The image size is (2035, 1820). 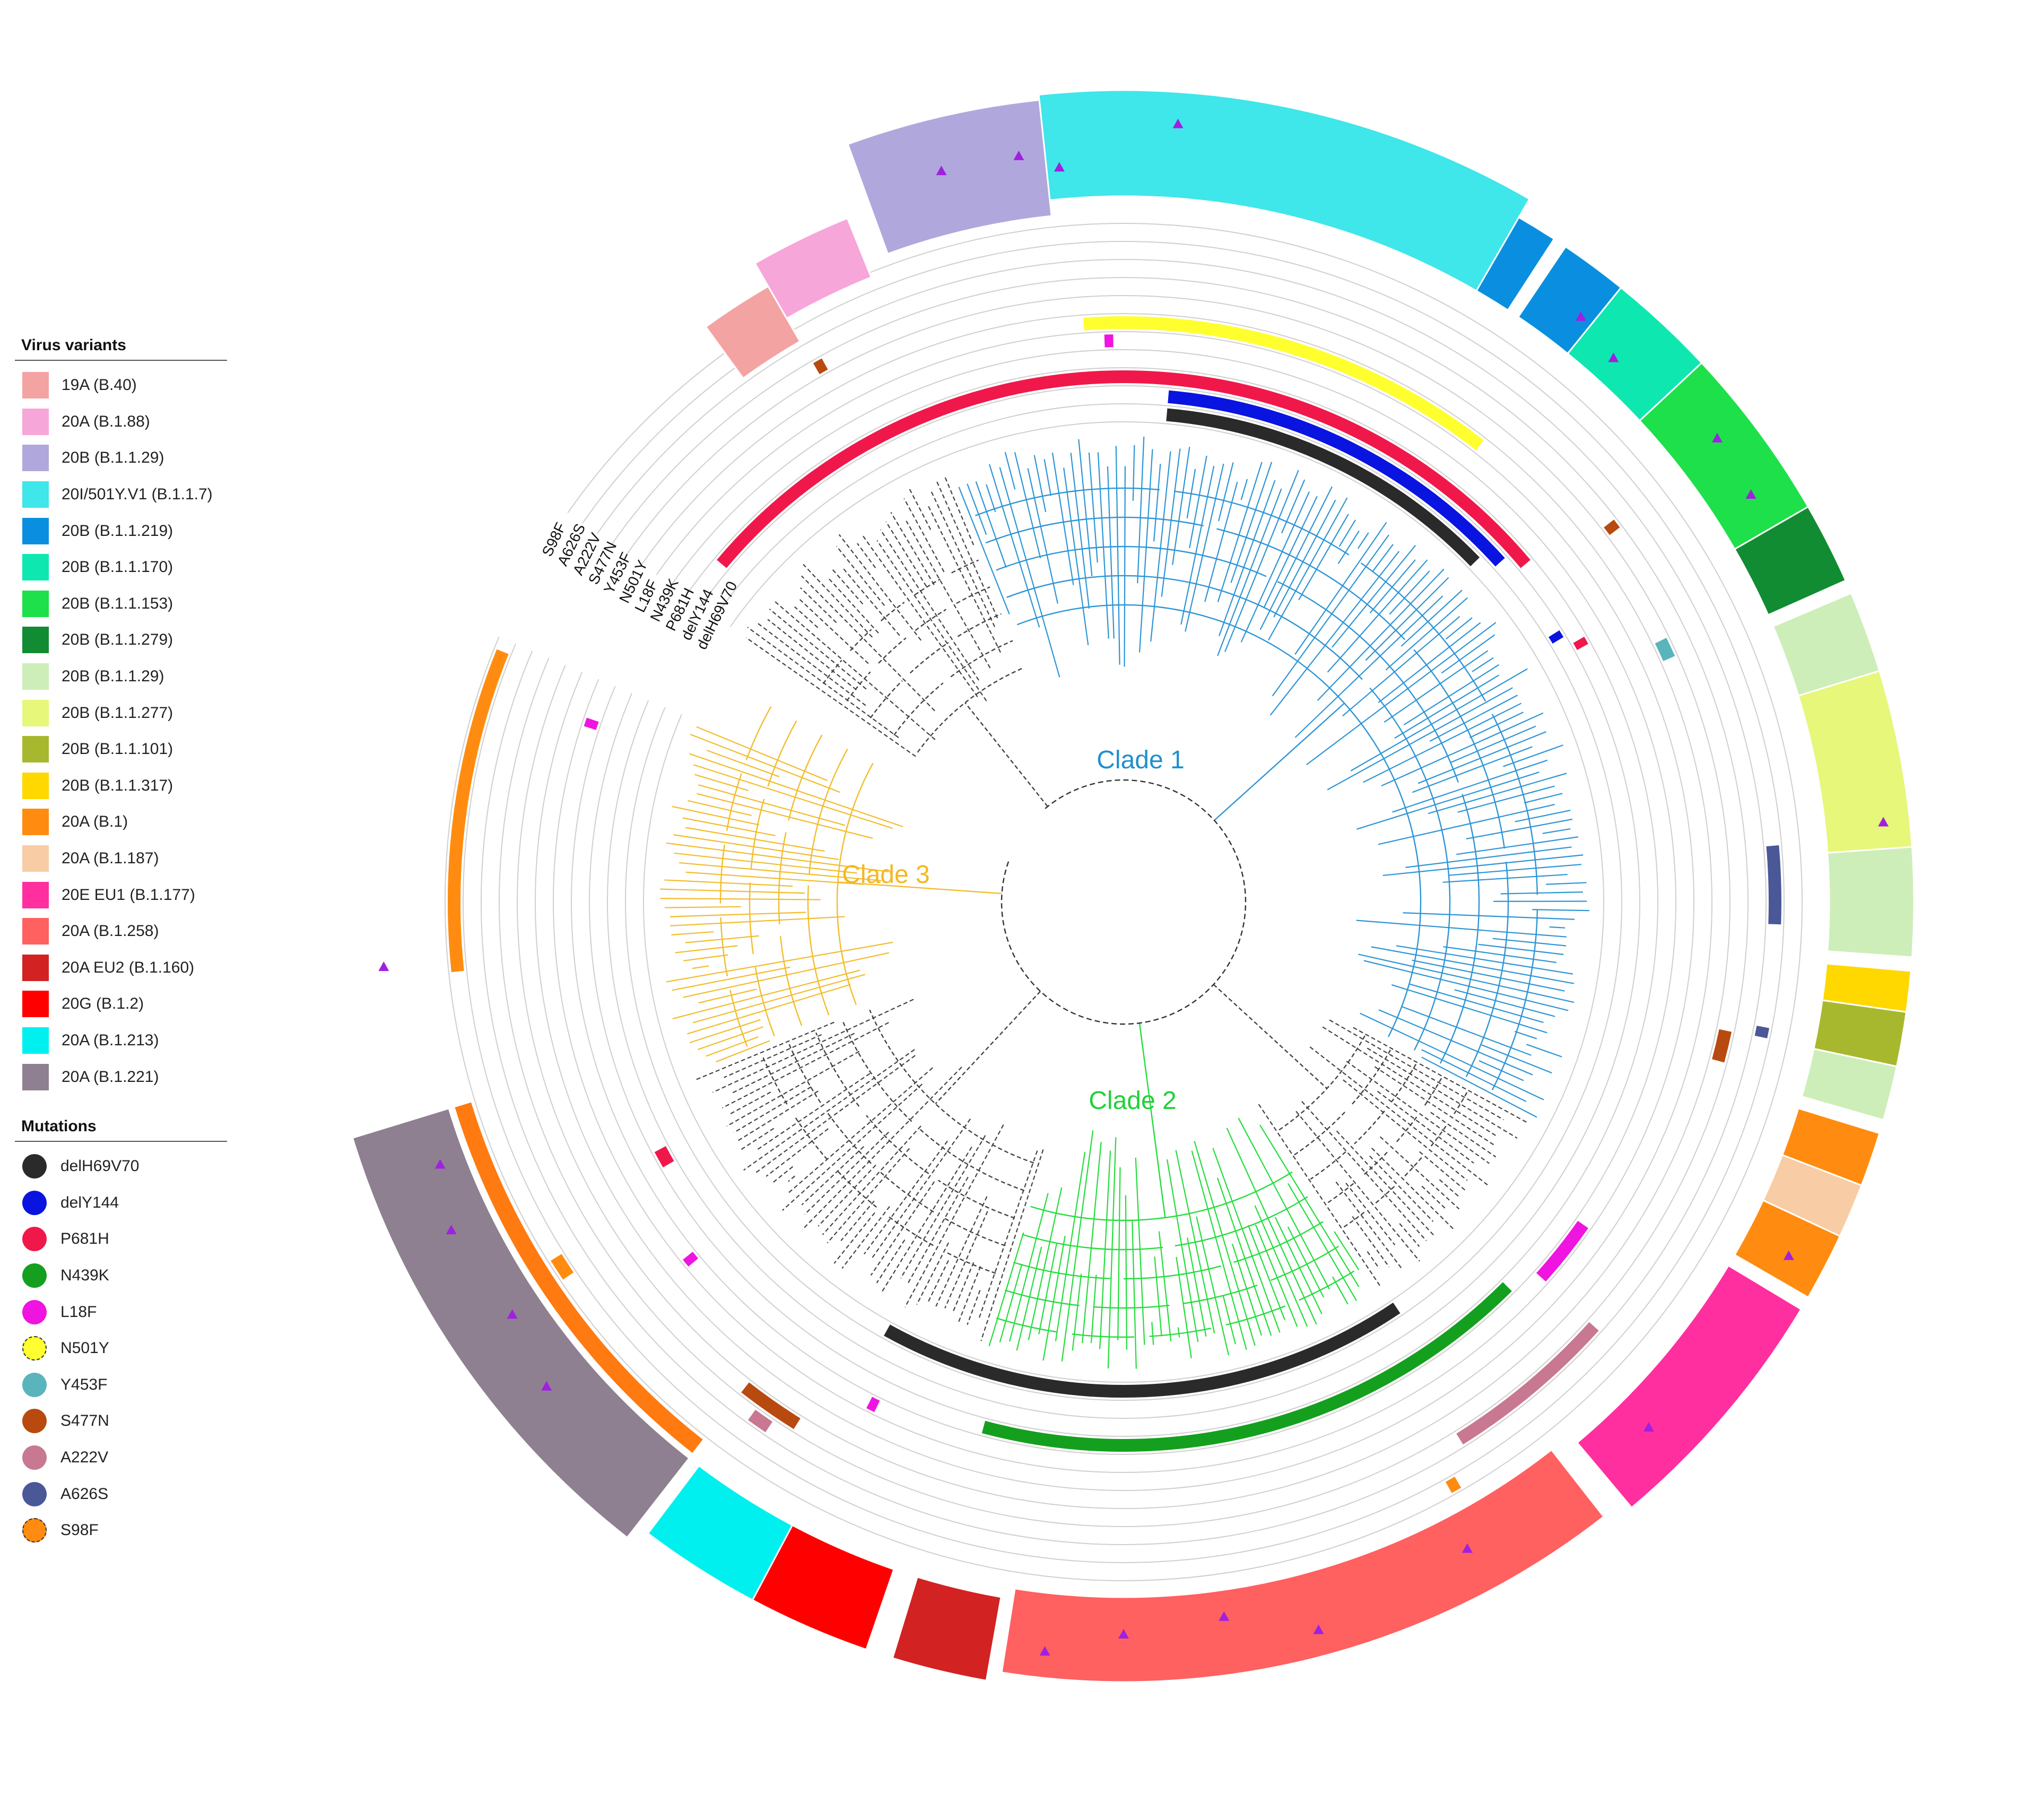 What do you see at coordinates (84, 1384) in the screenshot?
I see `mutation-label: Y453F` at bounding box center [84, 1384].